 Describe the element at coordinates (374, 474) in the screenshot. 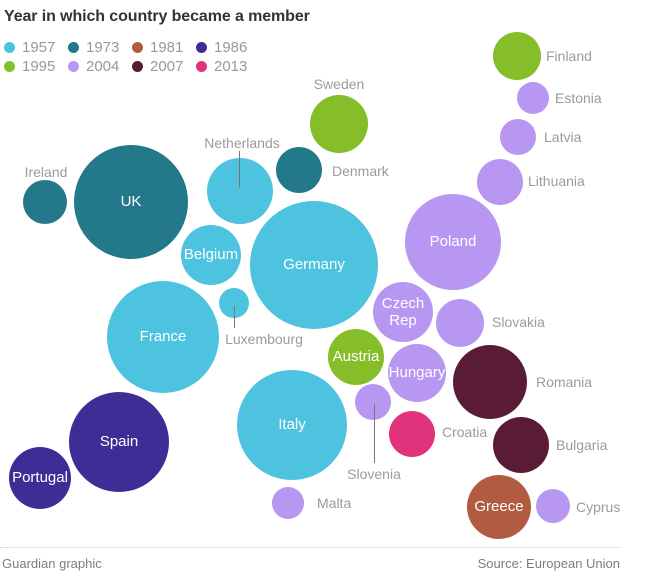

I see `country-label-slovenia: Slovenia` at that location.